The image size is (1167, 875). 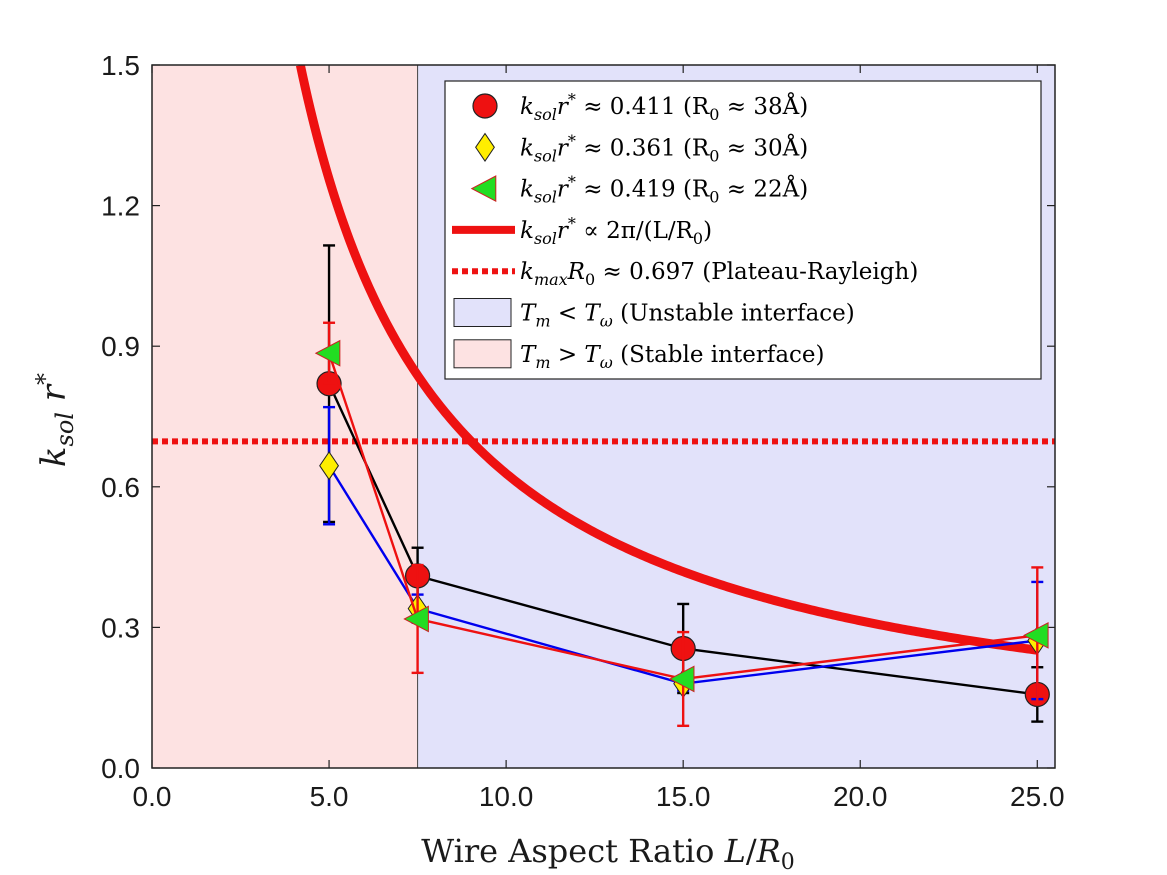 What do you see at coordinates (120, 346) in the screenshot?
I see `y-tick-label: 0.9` at bounding box center [120, 346].